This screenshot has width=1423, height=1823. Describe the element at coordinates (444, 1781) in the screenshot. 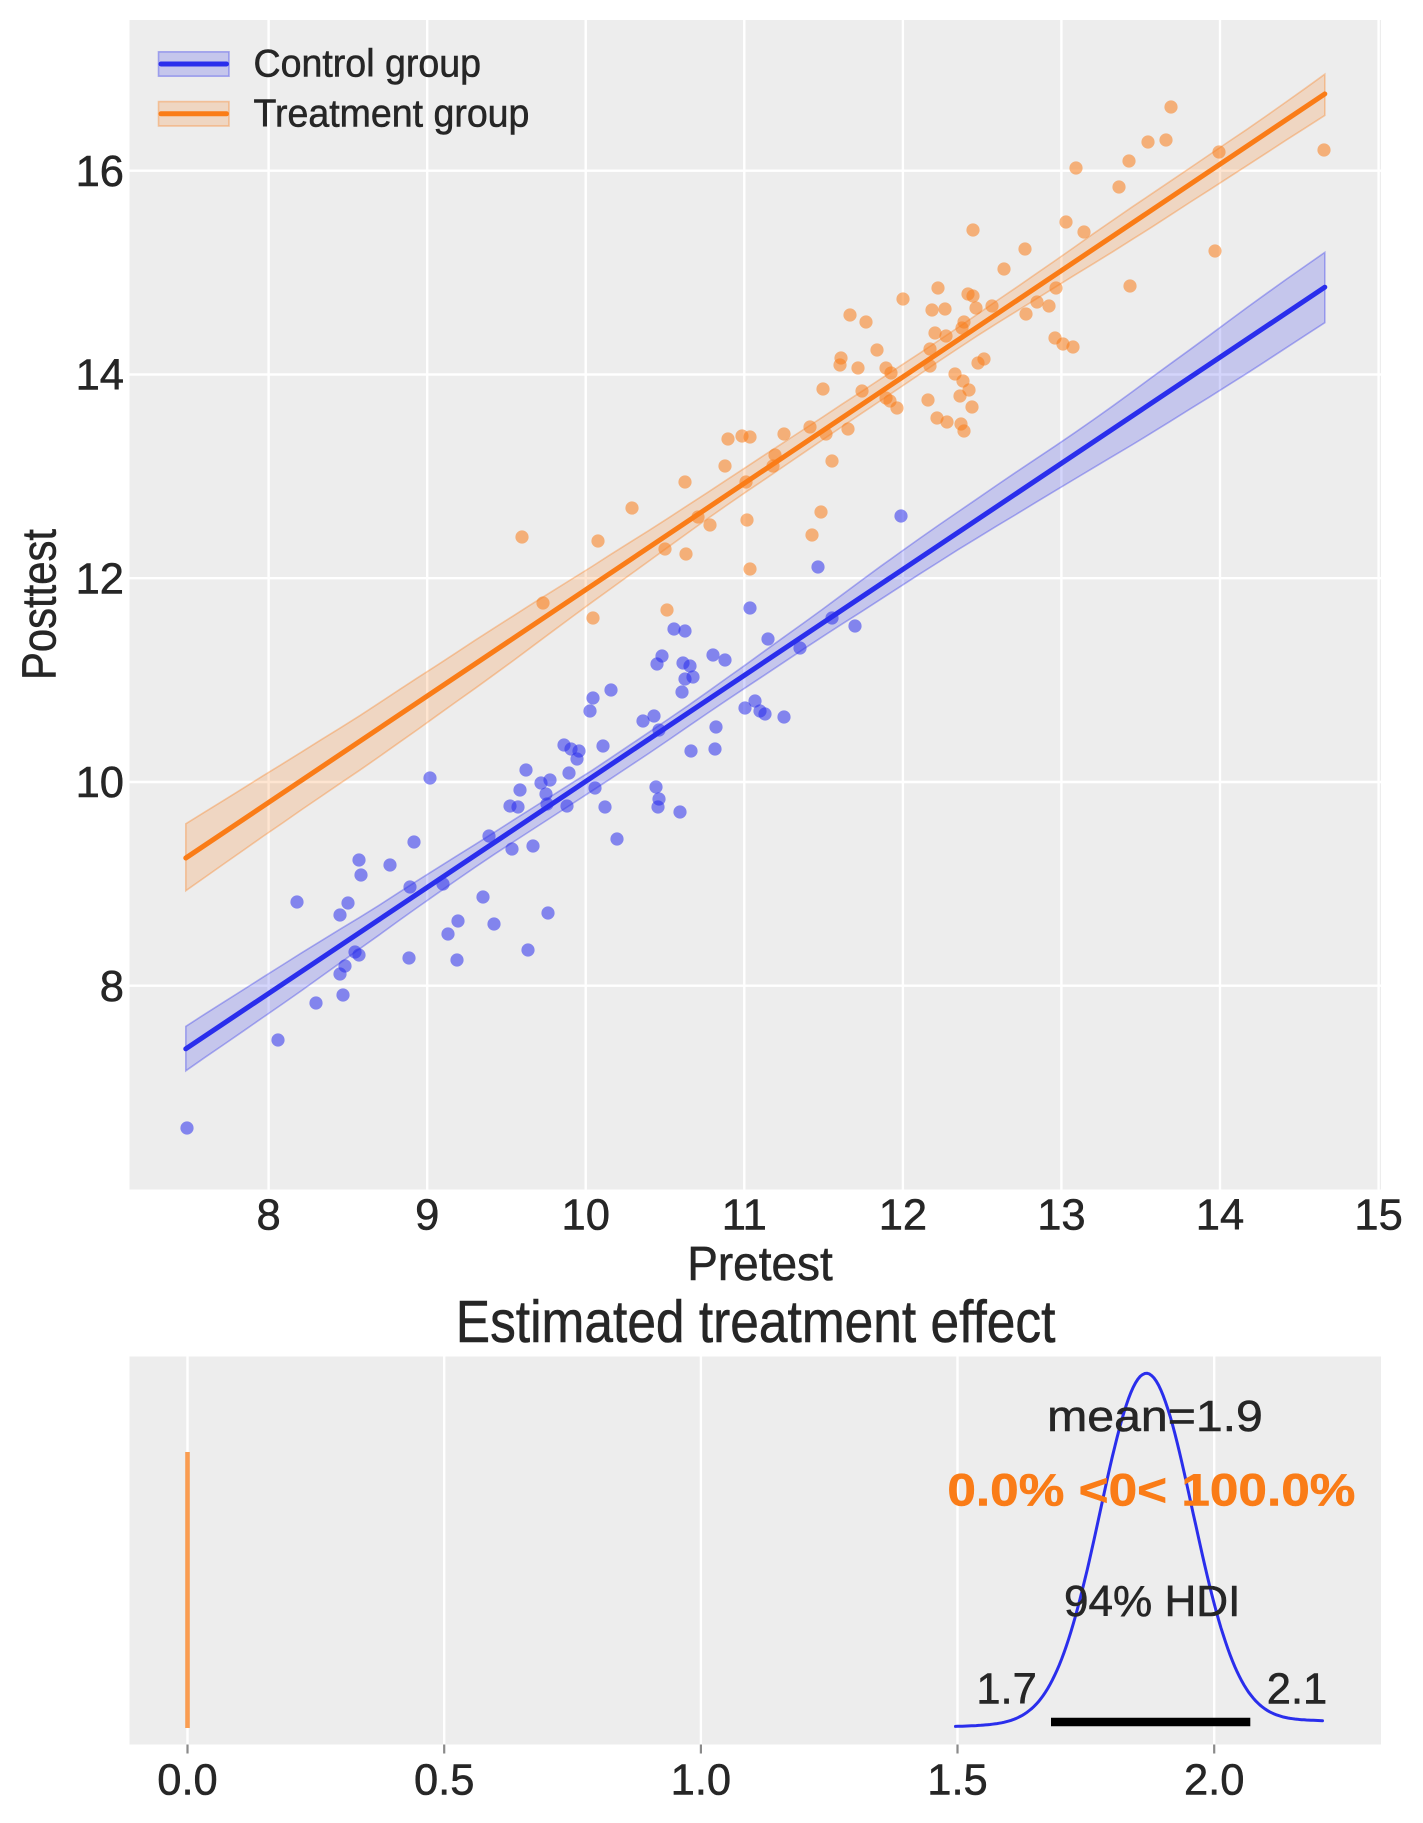

I see `svg-text: 0.5` at that location.